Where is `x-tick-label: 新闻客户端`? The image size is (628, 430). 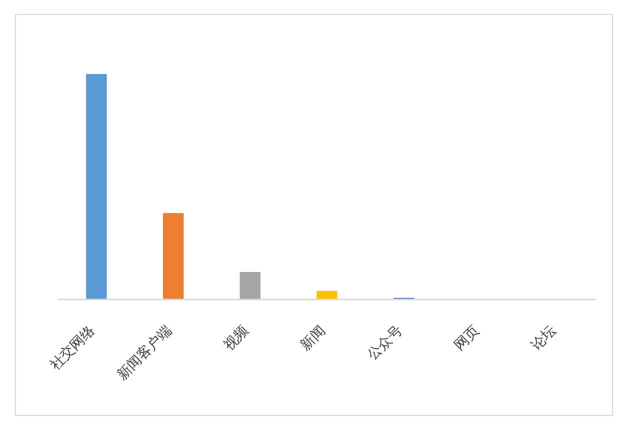 x-tick-label: 新闻客户端 is located at coordinates (145, 353).